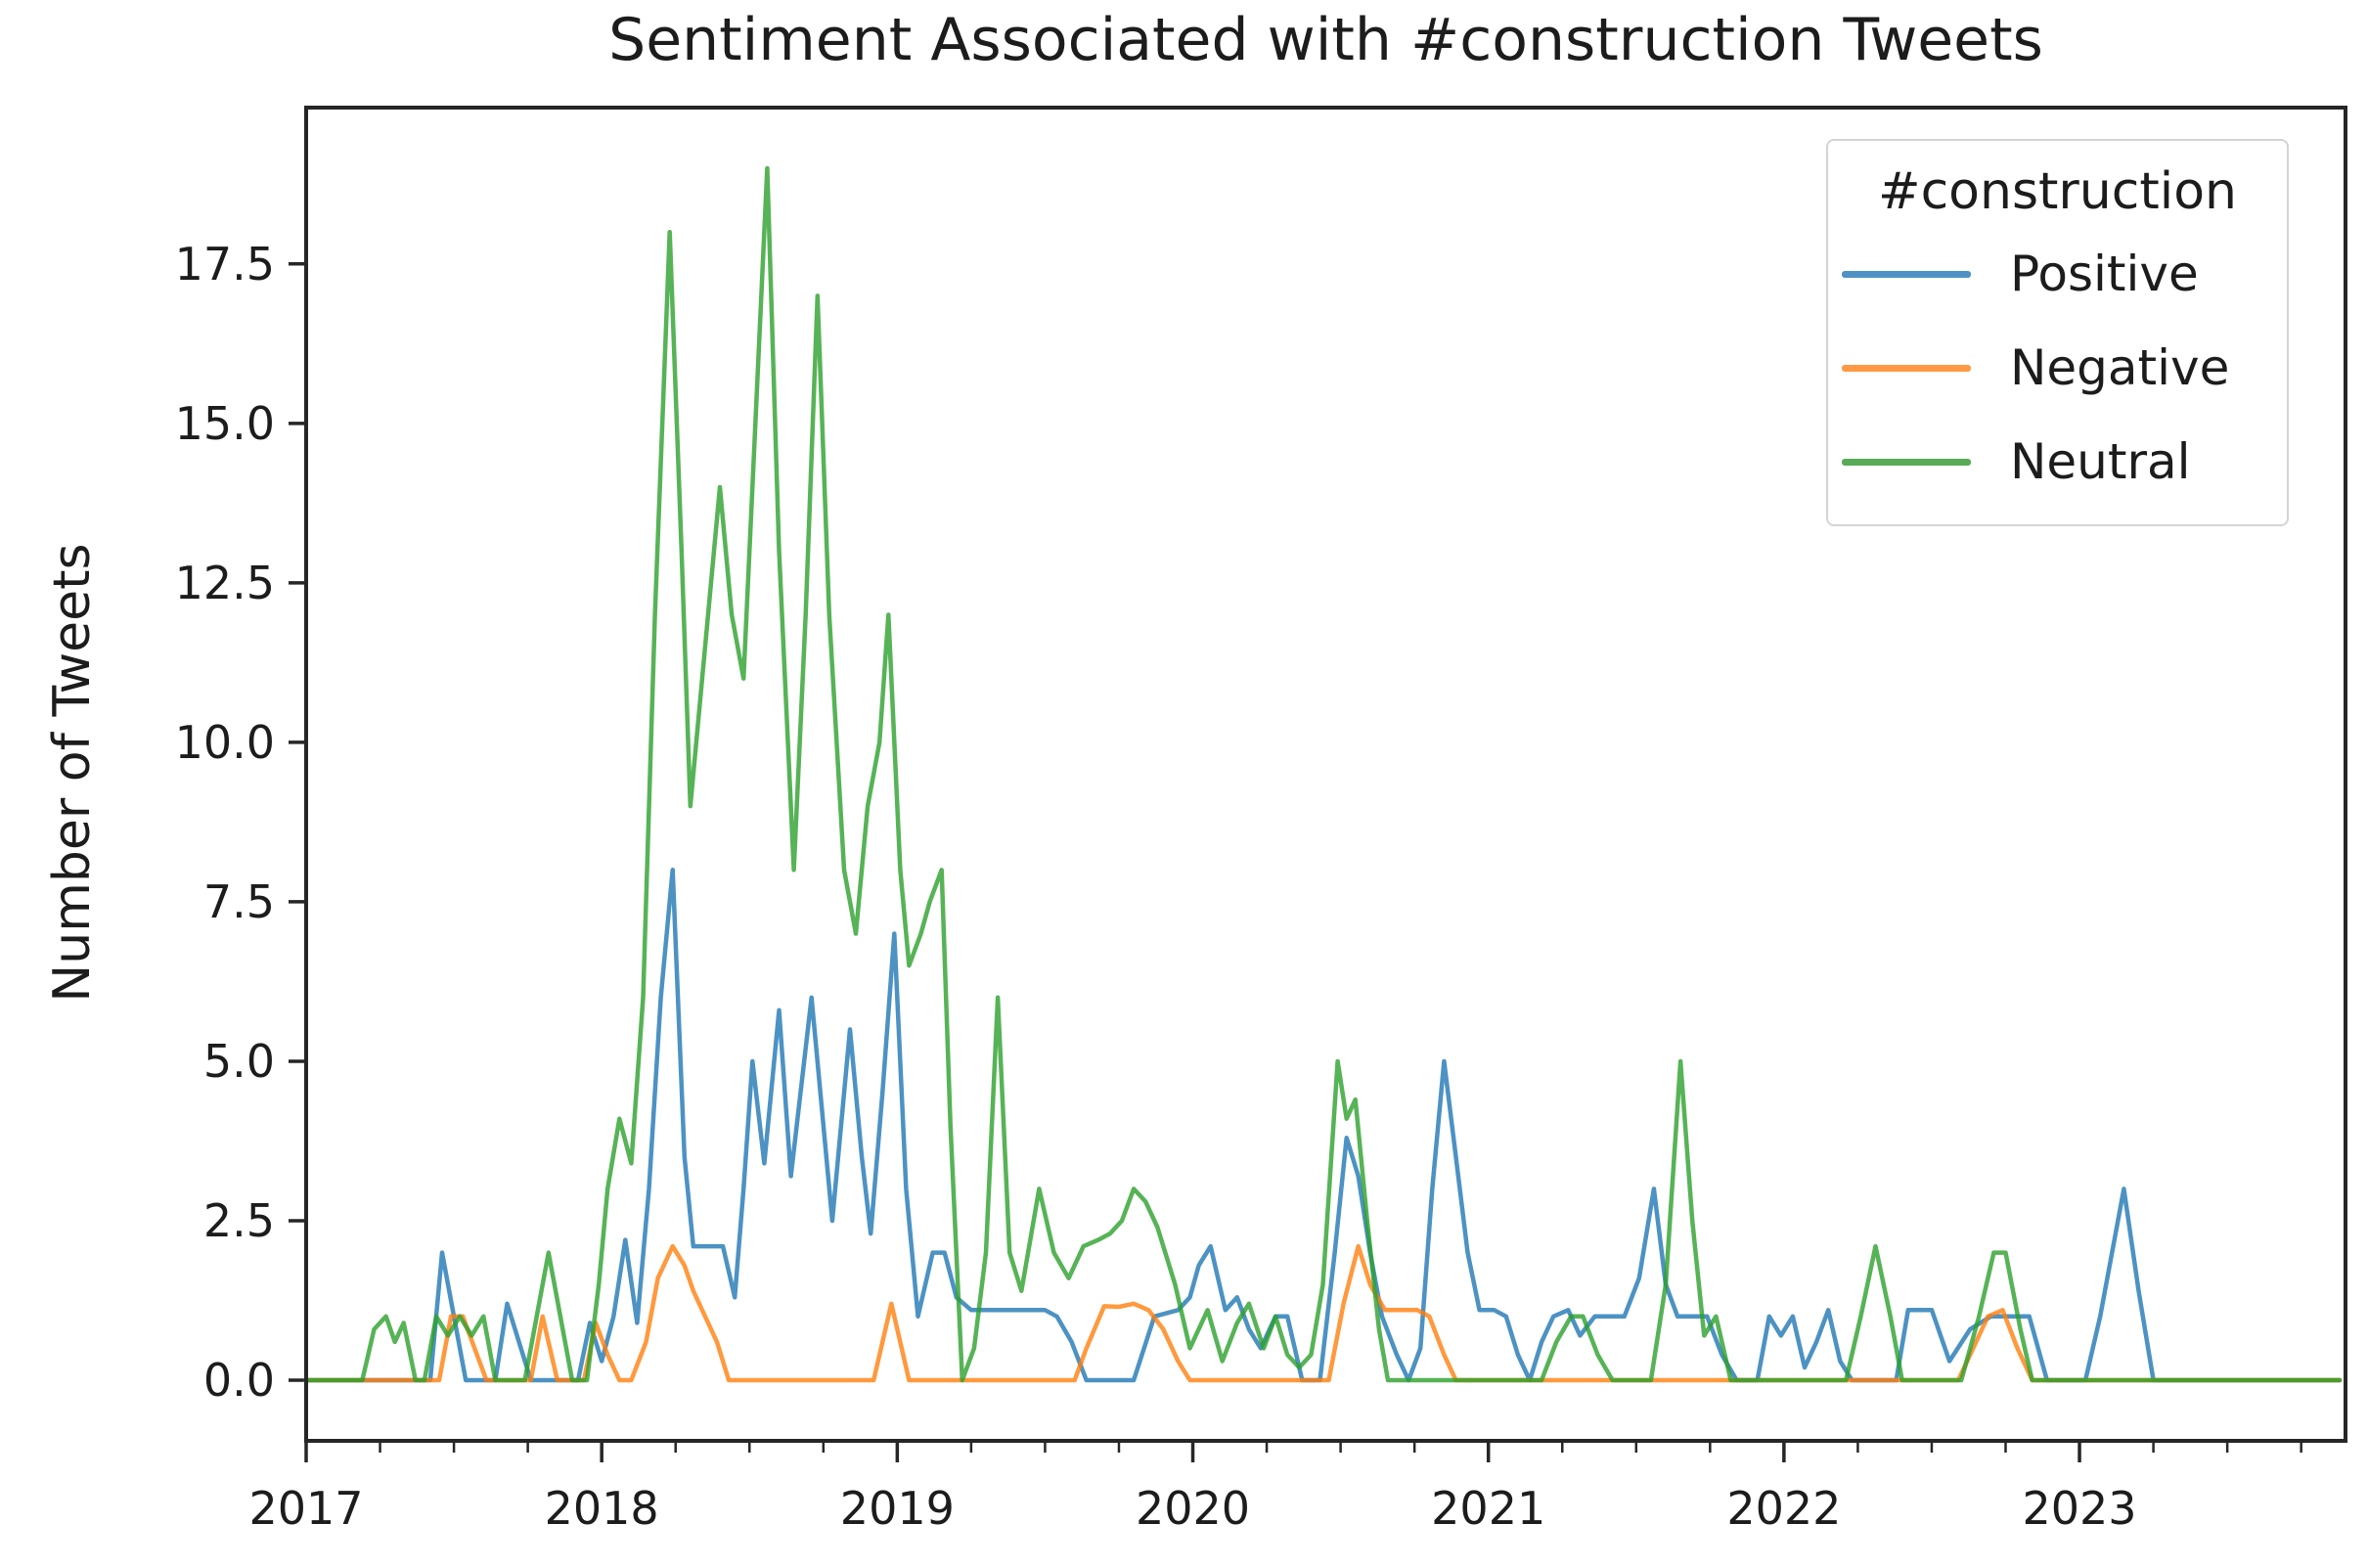  What do you see at coordinates (898, 1508) in the screenshot?
I see `x-tick-label: 2019` at bounding box center [898, 1508].